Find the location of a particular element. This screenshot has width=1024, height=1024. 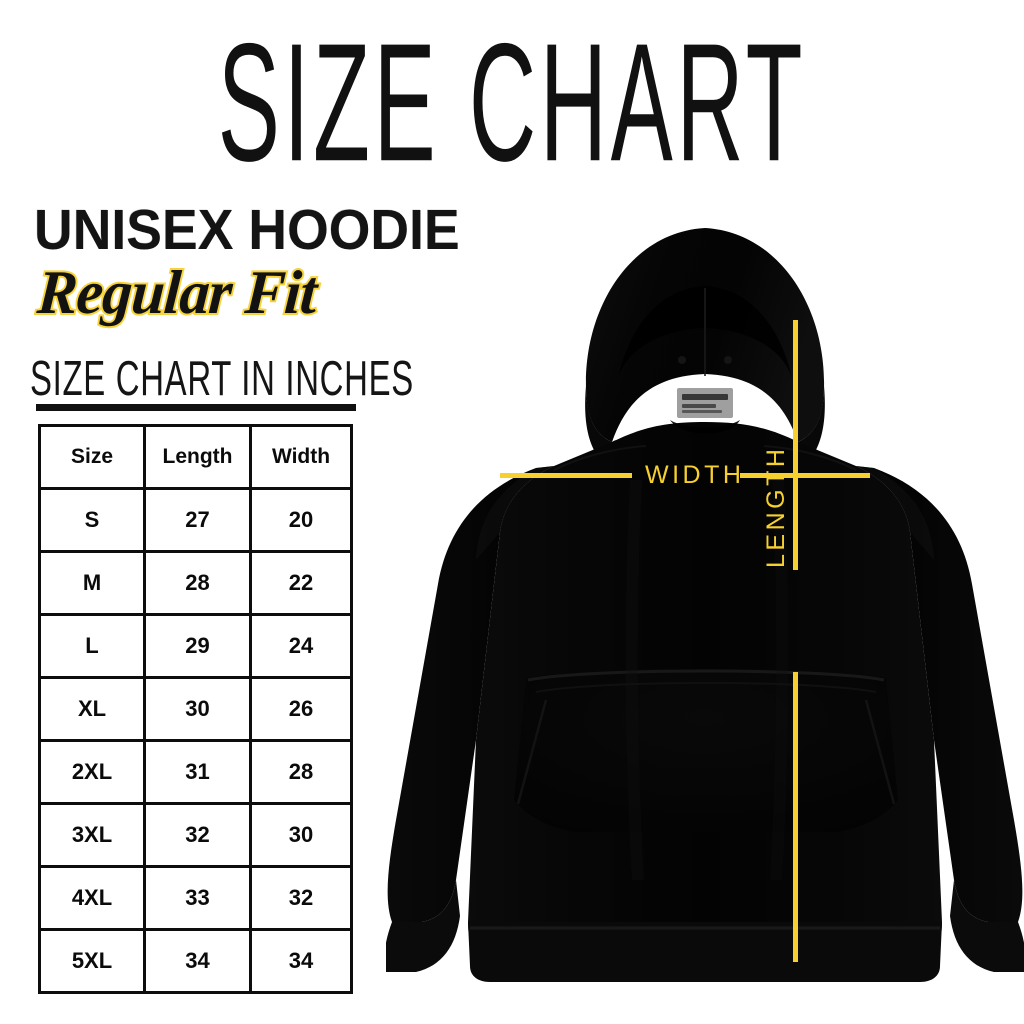

product-name-heading: UNISEX HOODIE is located at coordinates (247, 230).